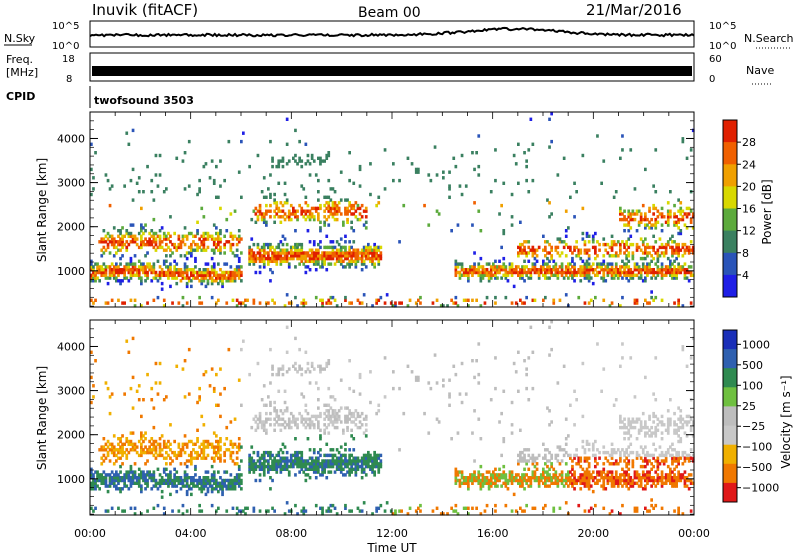  Describe the element at coordinates (730, 175) in the screenshot. I see `power-colorbar-swatch` at that location.